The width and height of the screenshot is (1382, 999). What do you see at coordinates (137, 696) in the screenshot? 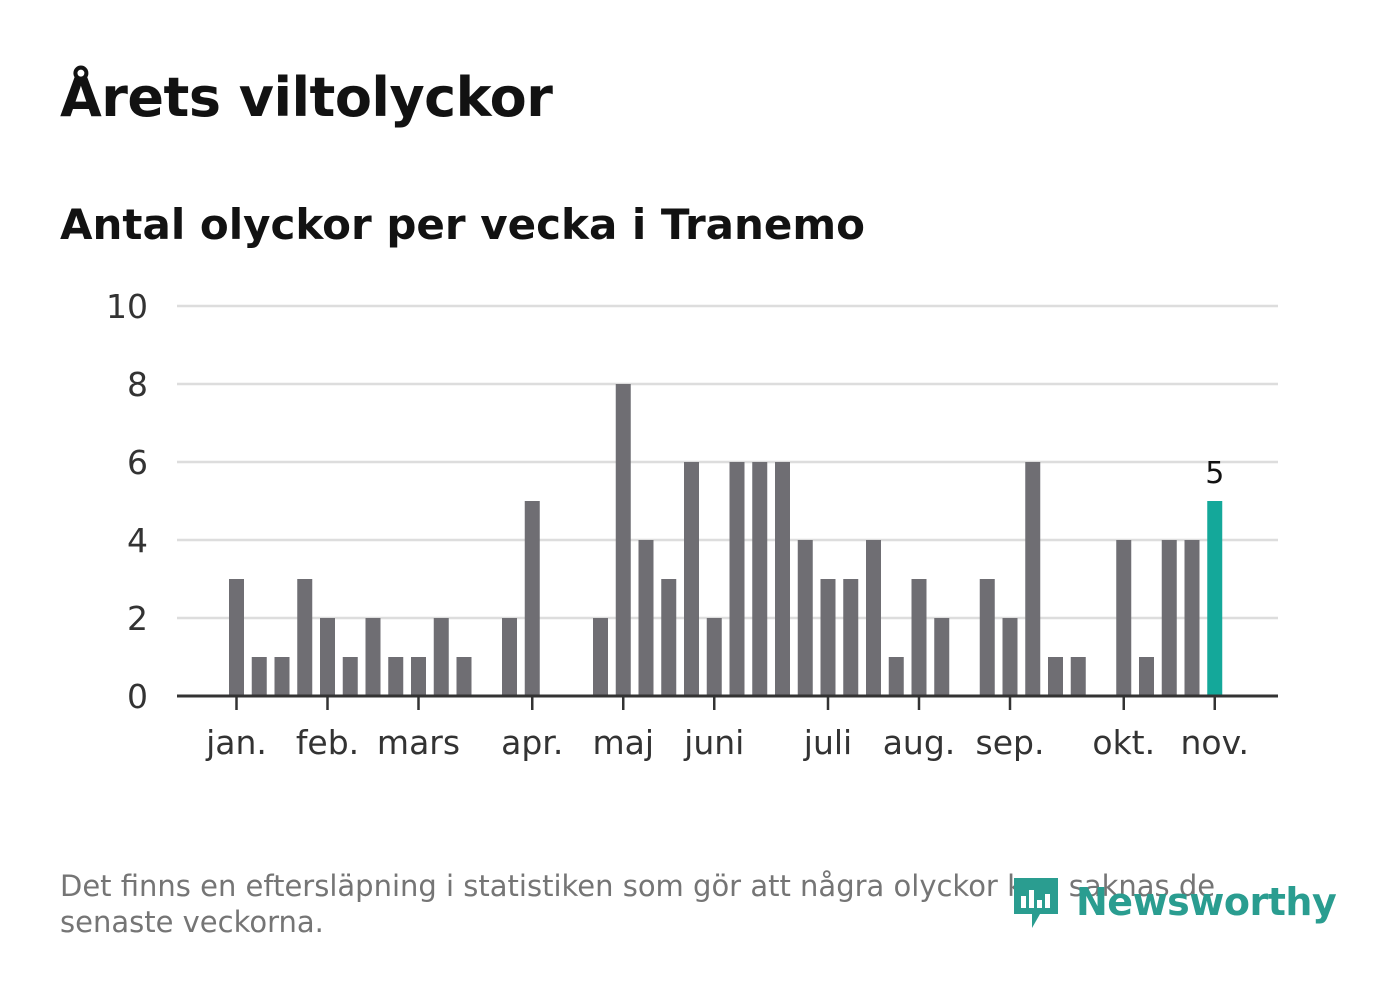
I see `y-tick-label-0: 0` at bounding box center [137, 696].